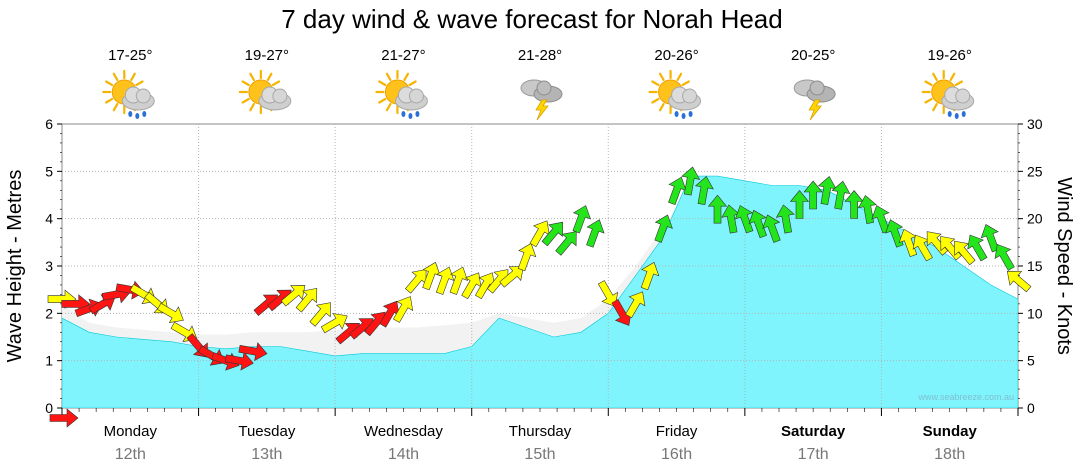 The height and width of the screenshot is (475, 1080). What do you see at coordinates (965, 397) in the screenshot?
I see `credit-text: www.seabreeze.com.au` at bounding box center [965, 397].